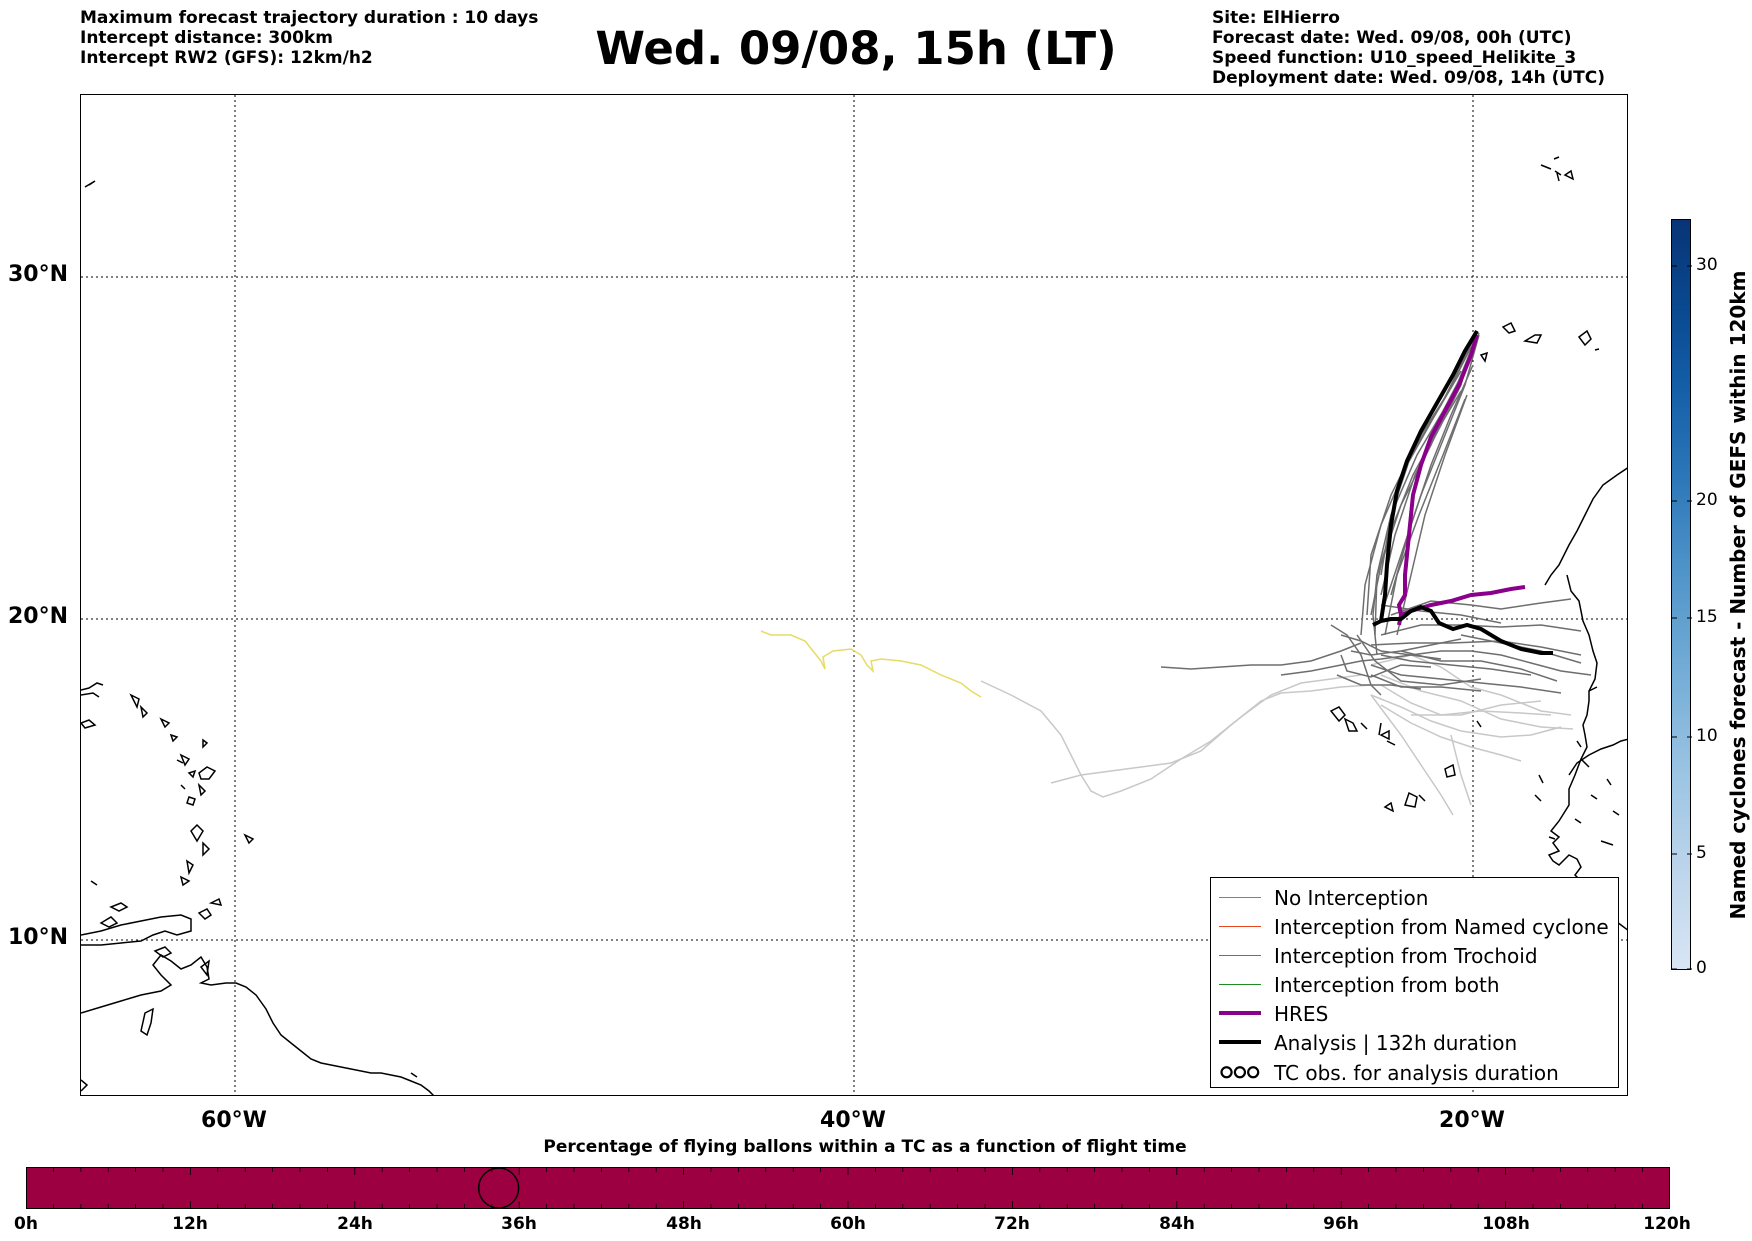  I want to click on header-right-line: Site: ElHierro, so click(1276, 18).